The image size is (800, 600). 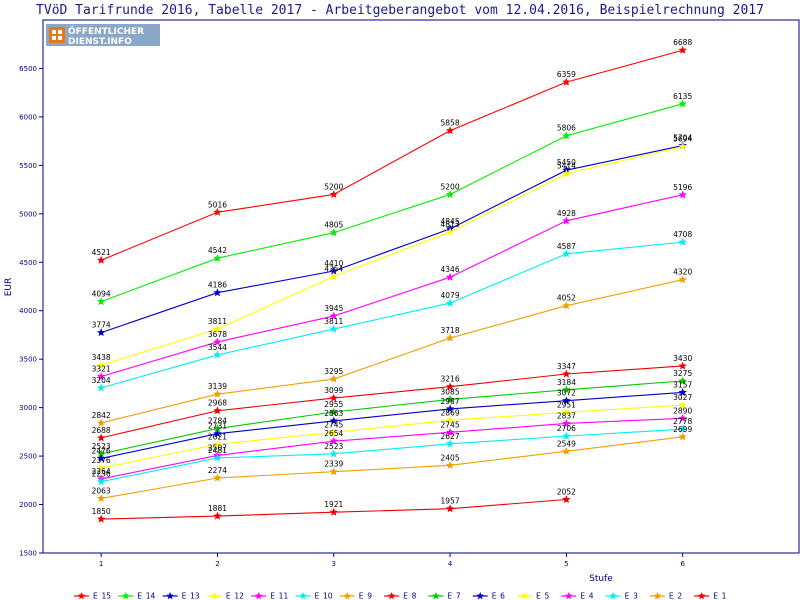 I want to click on data-label: 3295, so click(x=333, y=371).